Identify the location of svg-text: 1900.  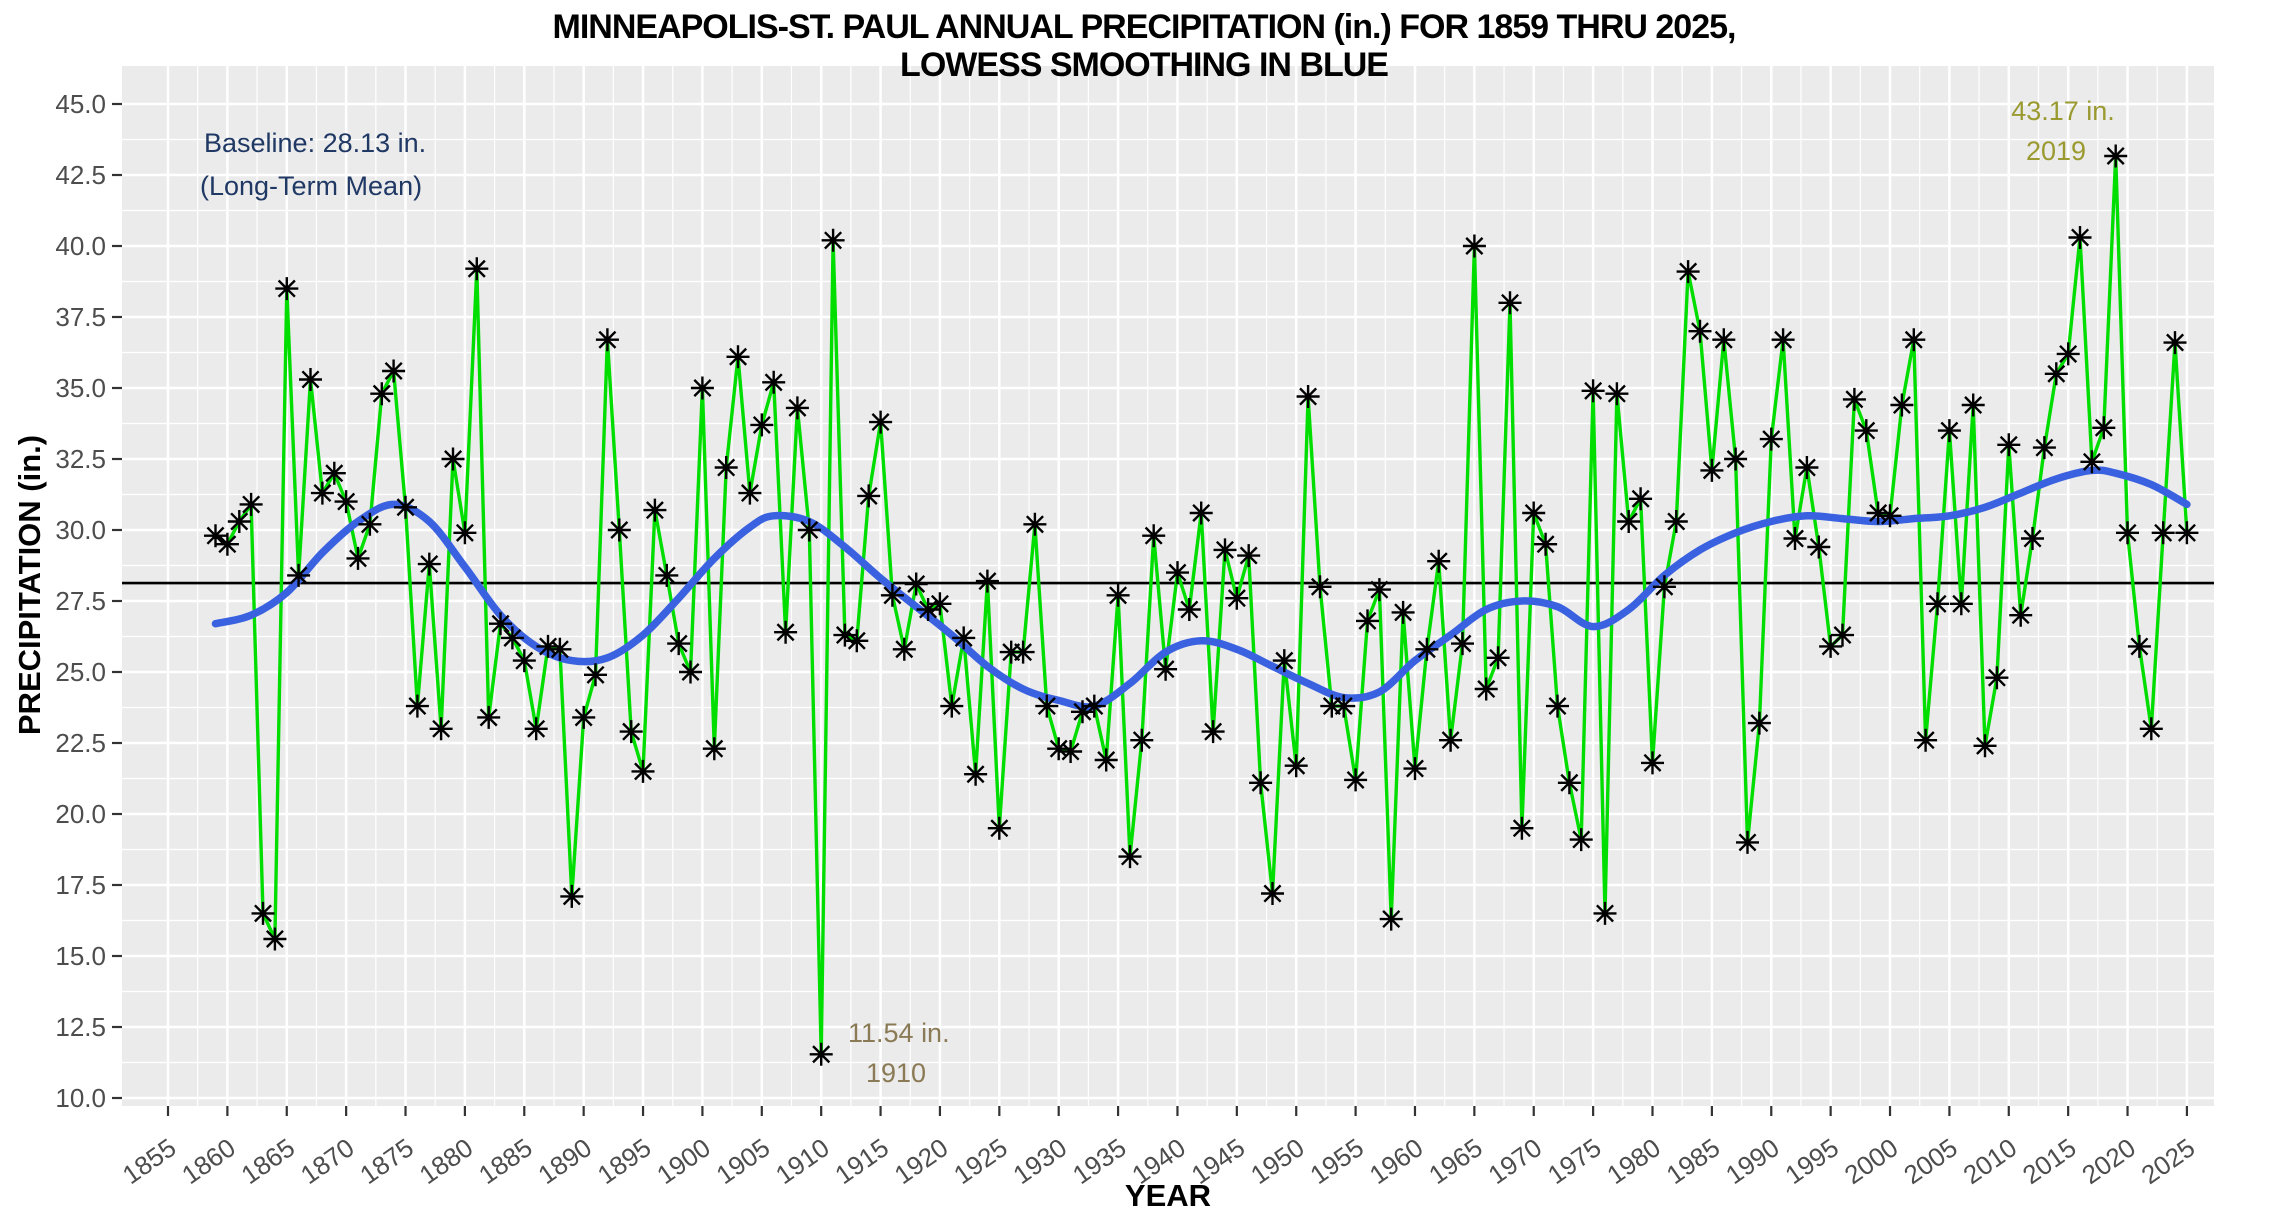
(683, 1161).